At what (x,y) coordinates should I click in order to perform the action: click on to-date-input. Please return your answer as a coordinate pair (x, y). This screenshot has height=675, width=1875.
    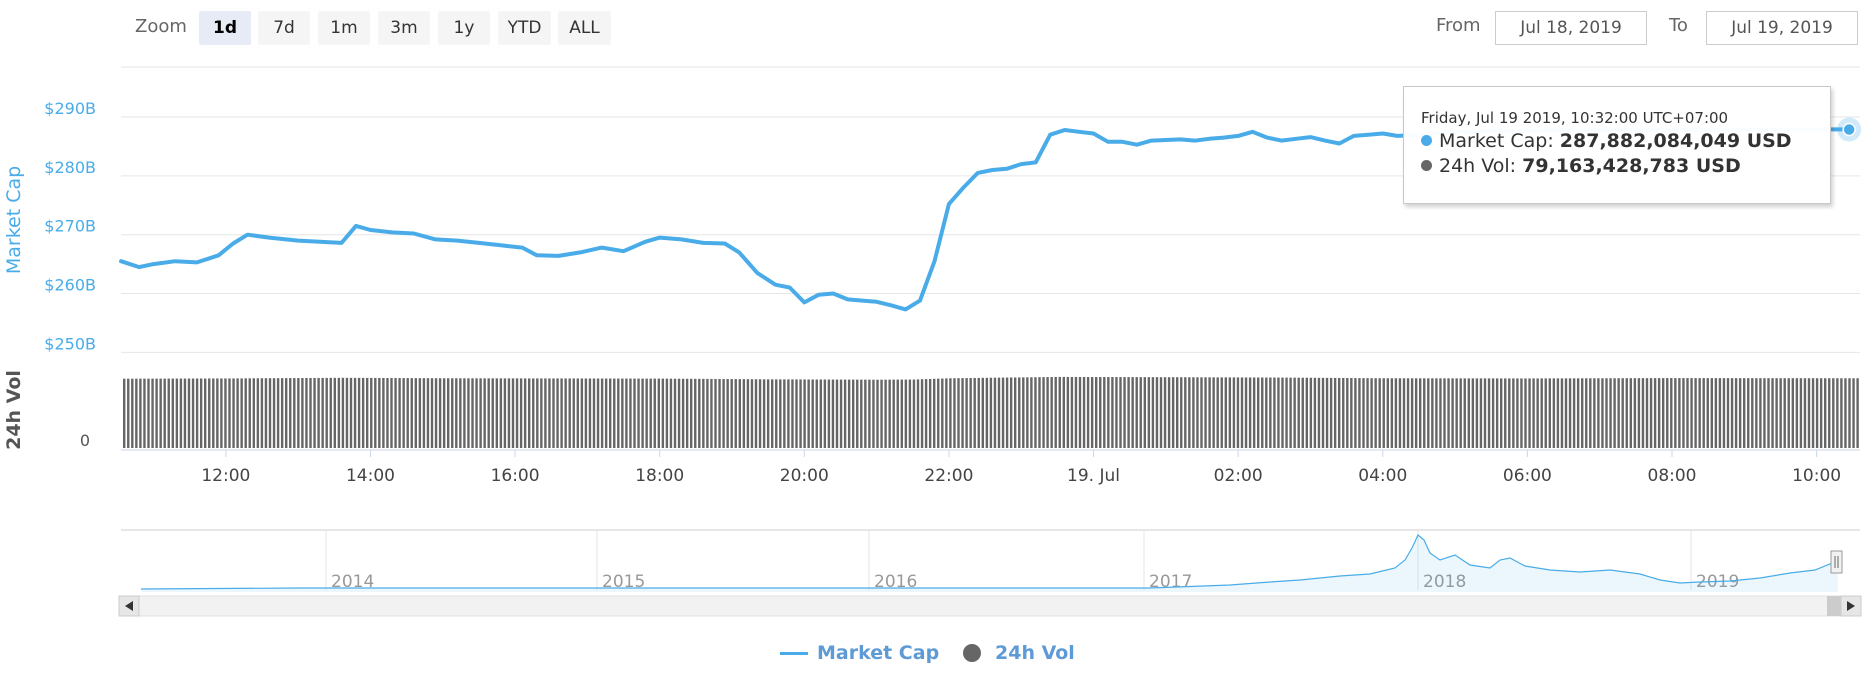
    Looking at the image, I should click on (1782, 28).